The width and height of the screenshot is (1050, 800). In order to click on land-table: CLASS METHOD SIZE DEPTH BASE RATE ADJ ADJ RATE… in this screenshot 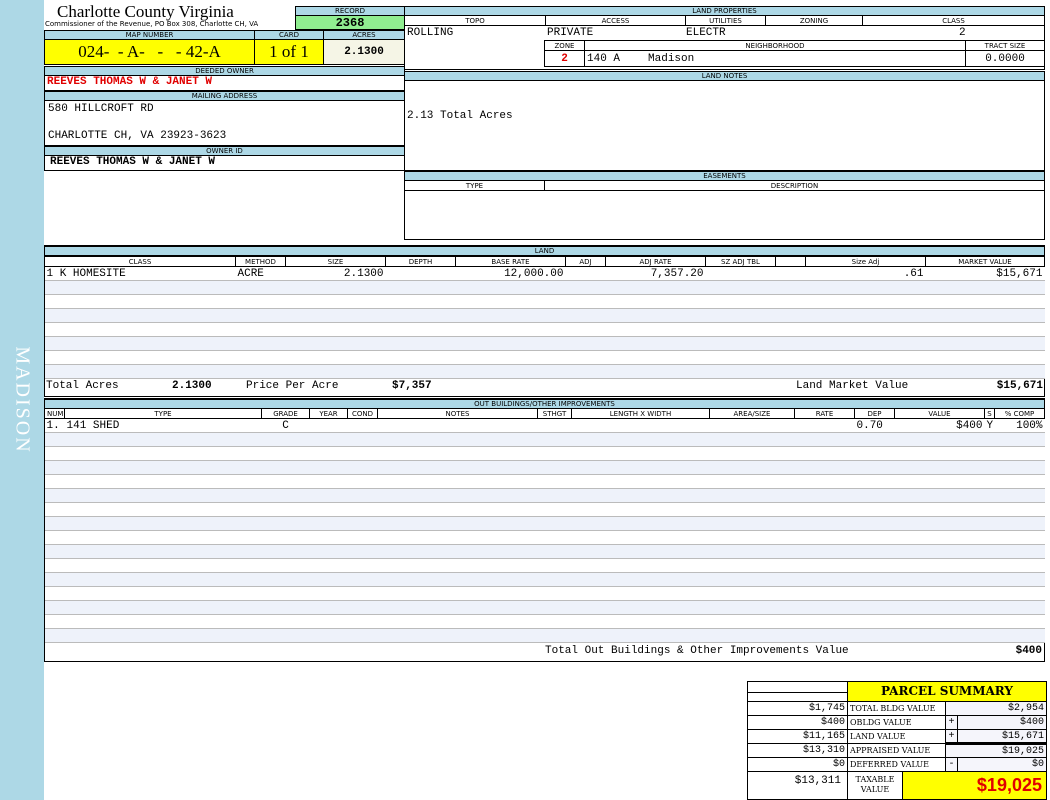, I will do `click(544, 317)`.